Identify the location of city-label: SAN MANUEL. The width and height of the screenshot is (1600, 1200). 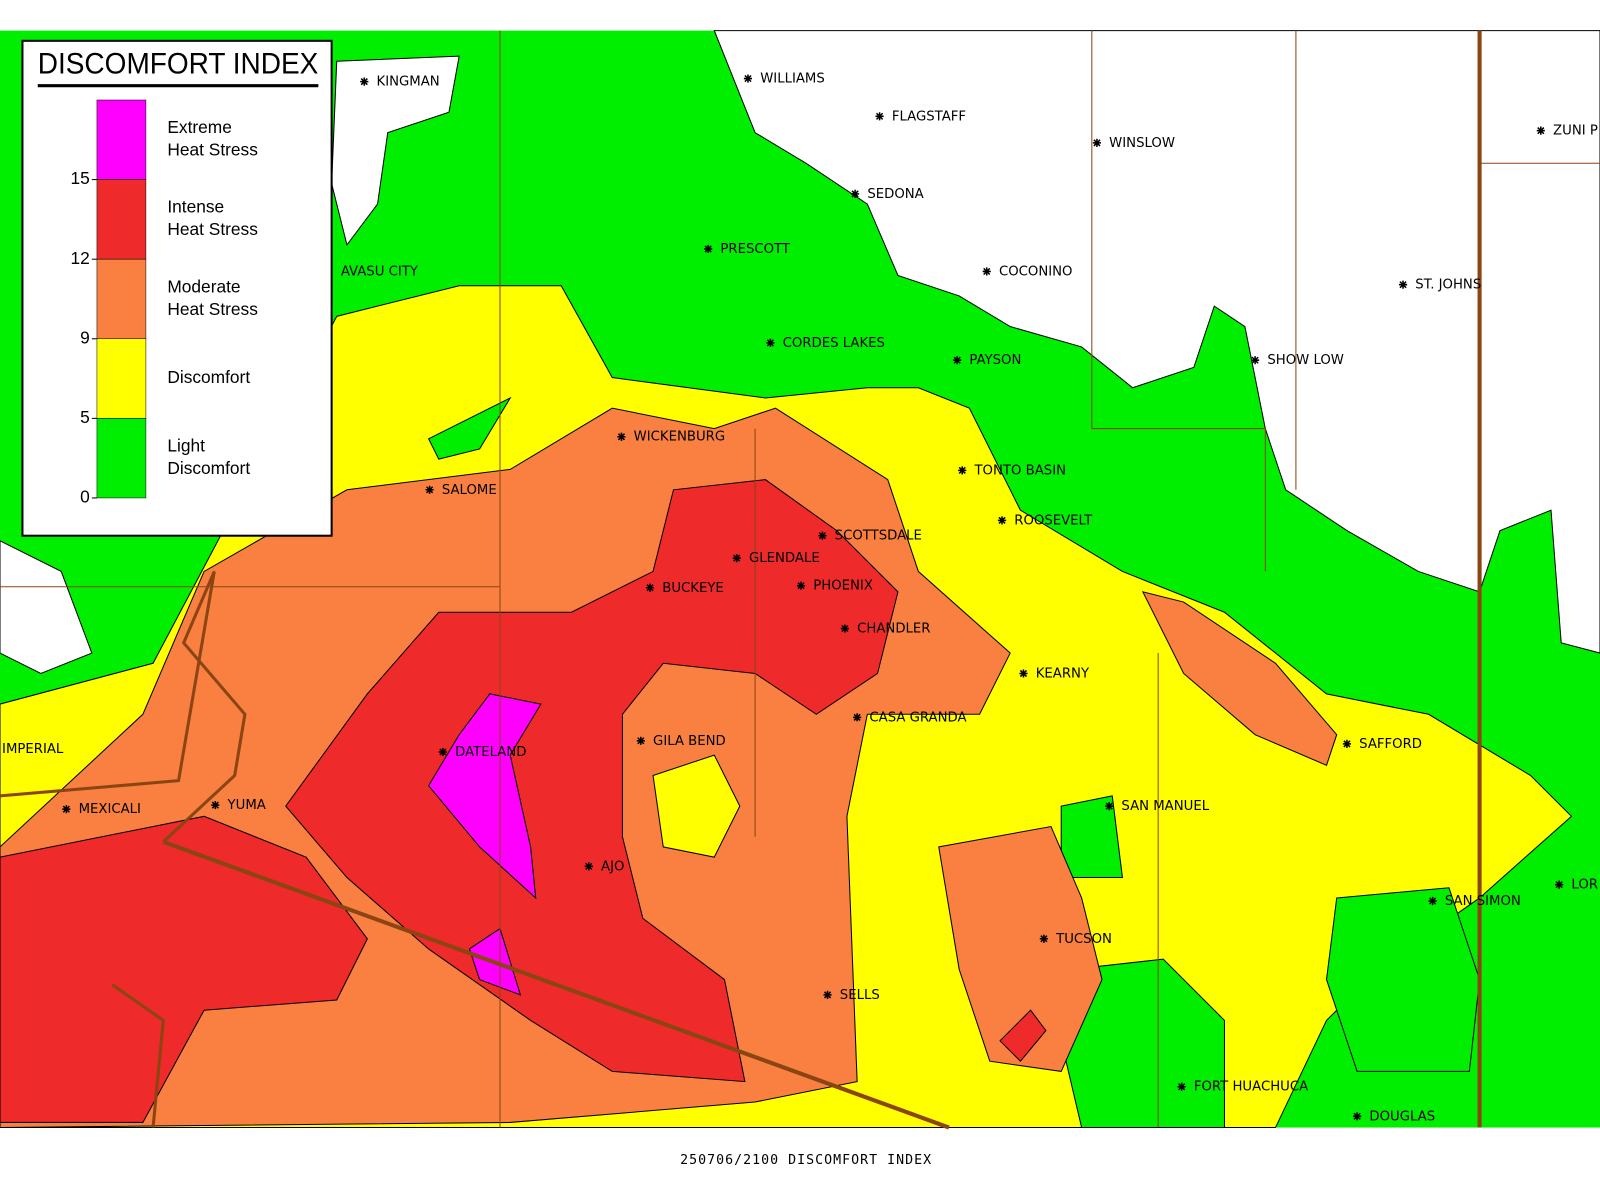
(1165, 806).